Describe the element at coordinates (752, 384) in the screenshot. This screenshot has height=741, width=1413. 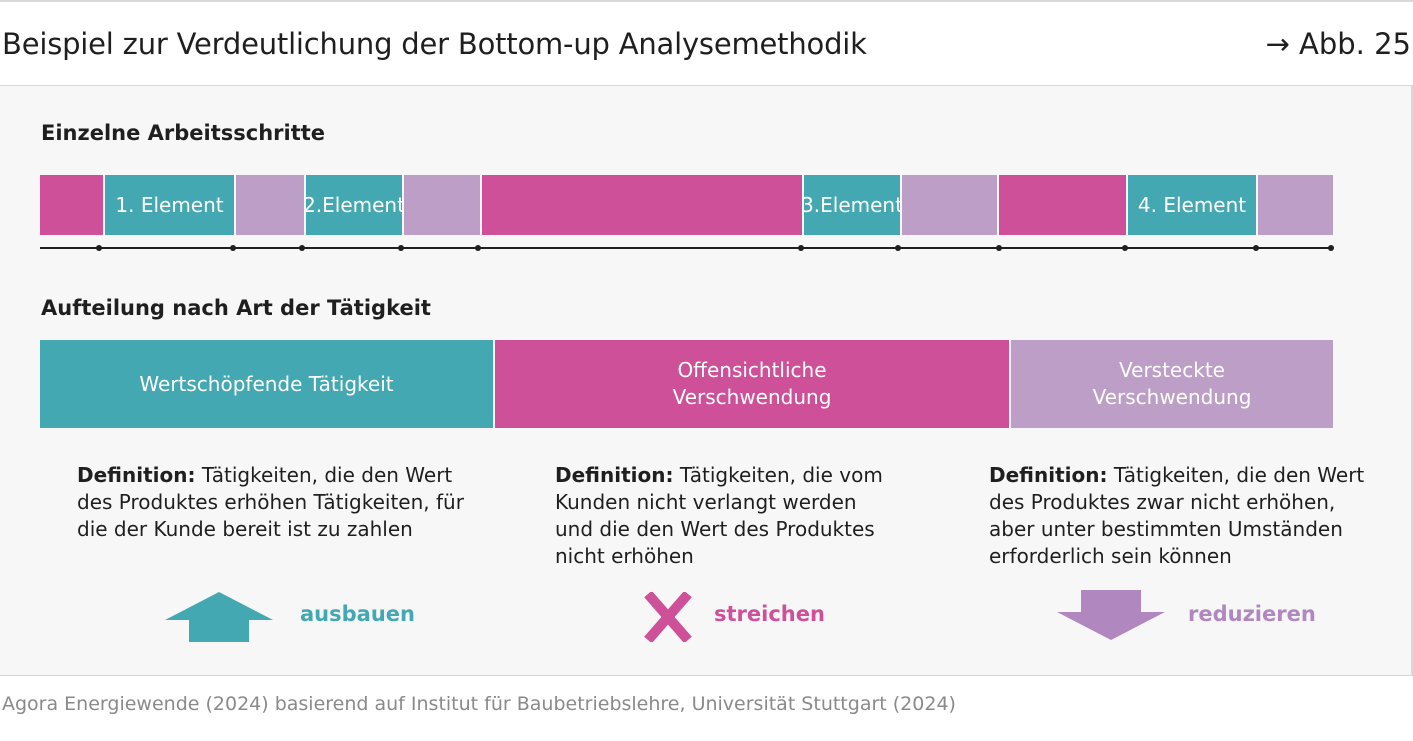
I see `category-box-obvious-waste: Offensichtliche Verschwendung` at that location.